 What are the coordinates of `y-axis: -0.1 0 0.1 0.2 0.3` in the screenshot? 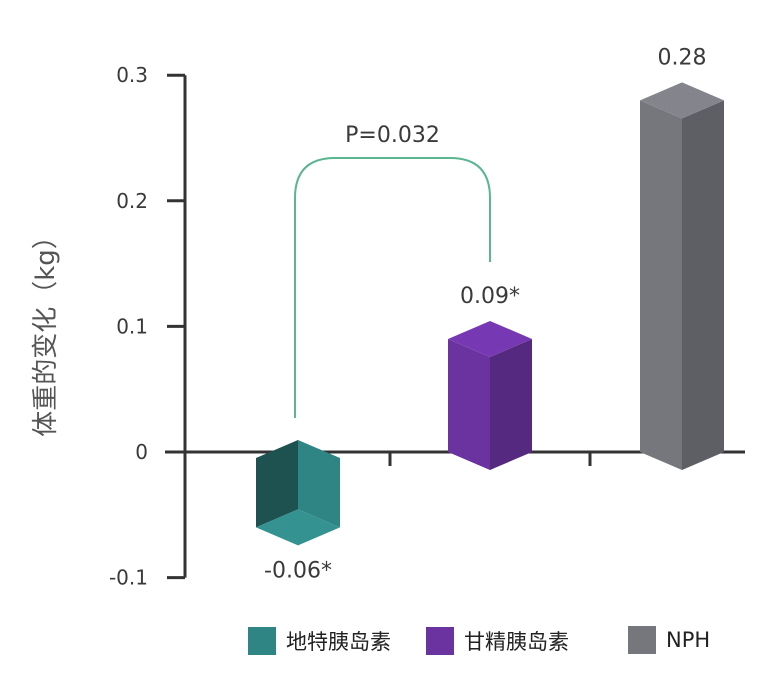 It's located at (148, 326).